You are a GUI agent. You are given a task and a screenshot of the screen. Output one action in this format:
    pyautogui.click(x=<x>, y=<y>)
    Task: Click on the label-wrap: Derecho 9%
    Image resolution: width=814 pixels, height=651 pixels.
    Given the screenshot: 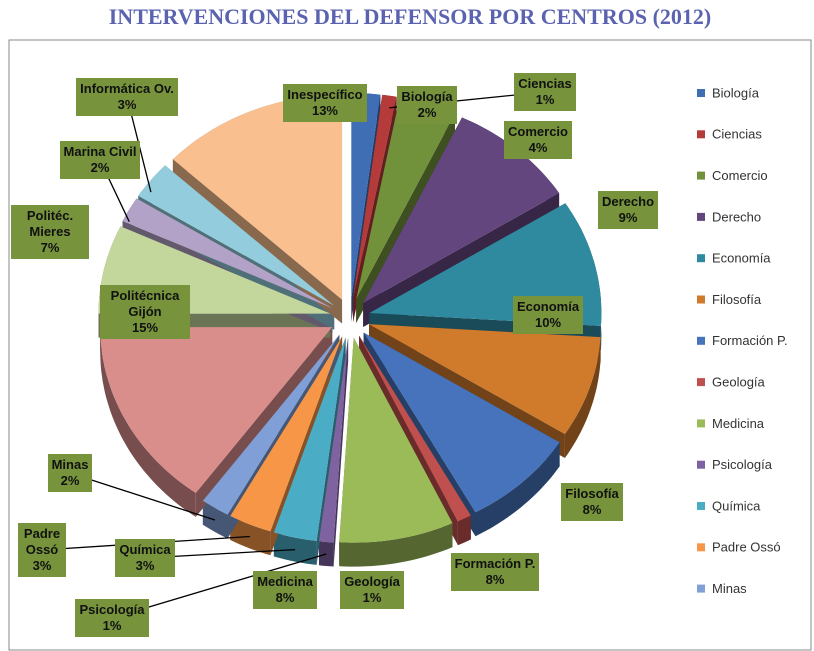 What is the action you would take?
    pyautogui.click(x=628, y=210)
    